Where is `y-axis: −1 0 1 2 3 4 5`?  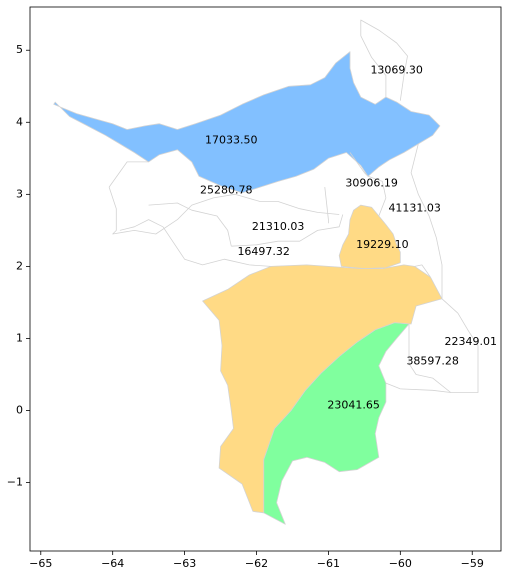
y-axis: −1 0 1 2 3 4 5 is located at coordinates (18, 266).